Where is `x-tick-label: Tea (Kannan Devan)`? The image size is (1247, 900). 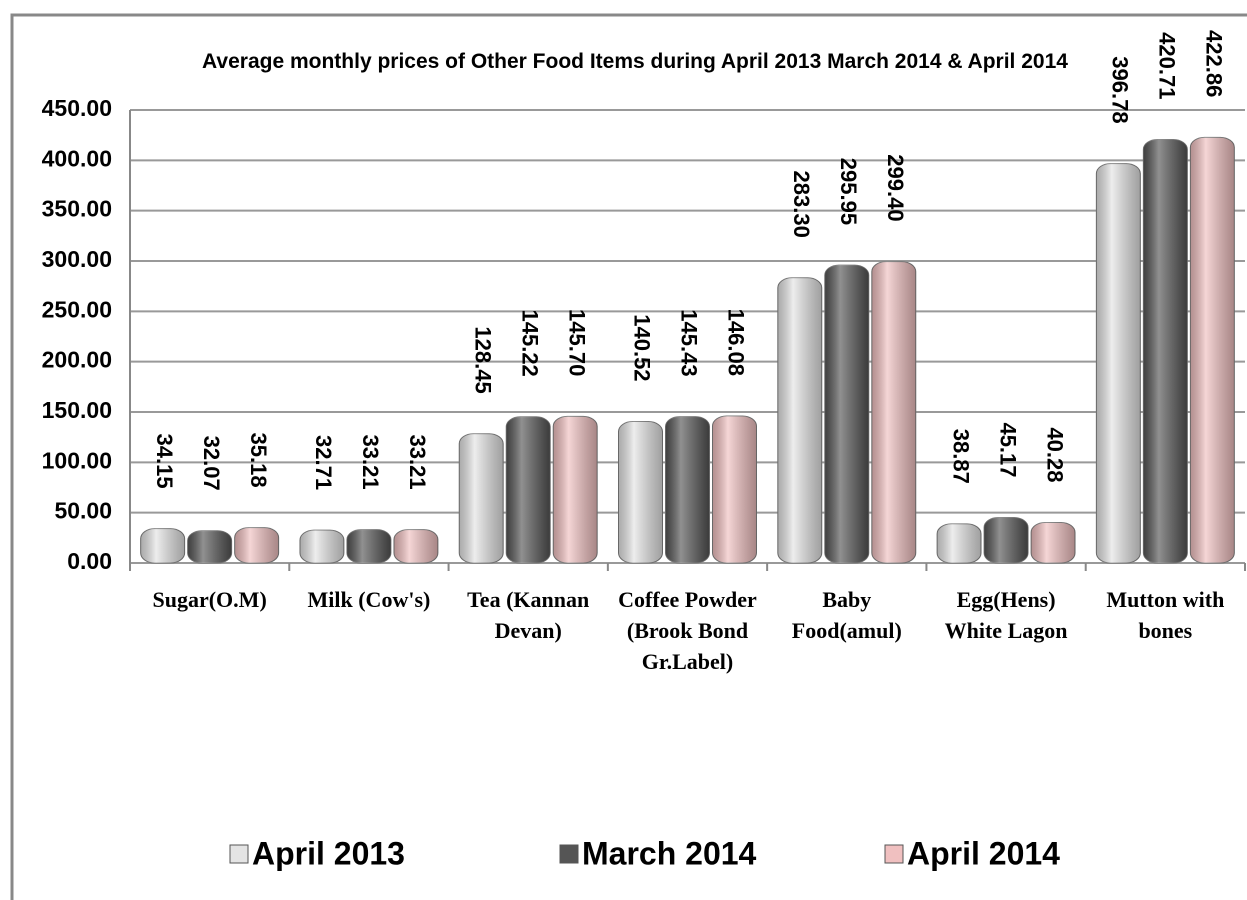
x-tick-label: Tea (Kannan Devan) is located at coordinates (528, 615).